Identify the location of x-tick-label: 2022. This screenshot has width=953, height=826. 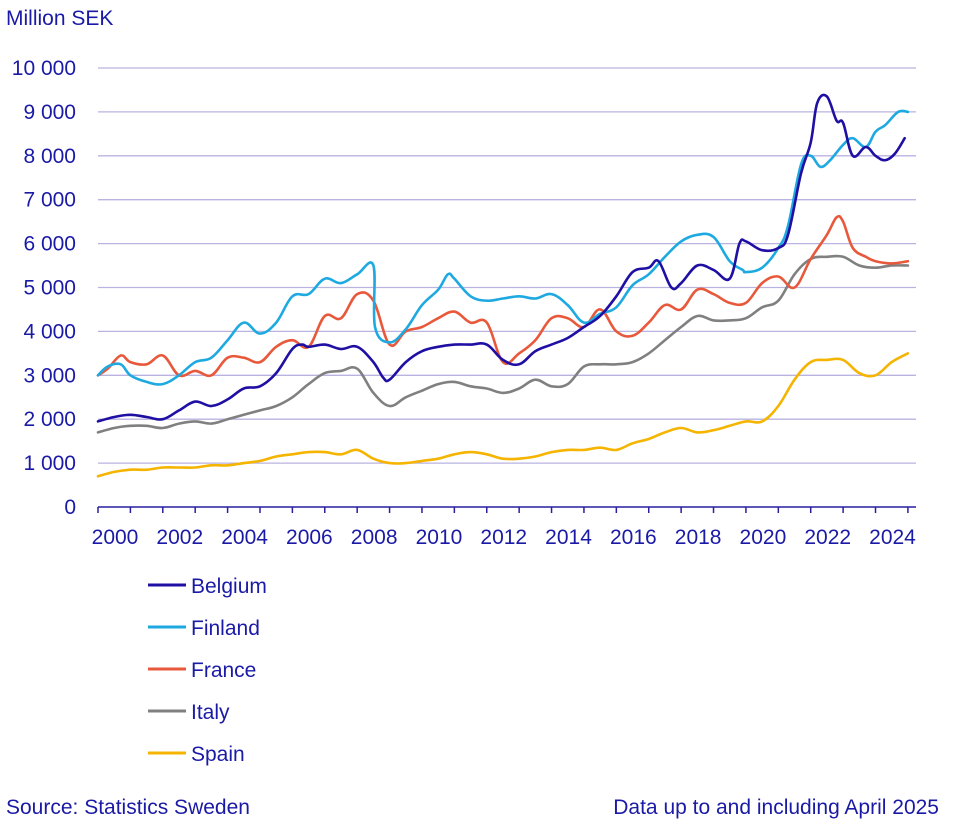
(827, 537).